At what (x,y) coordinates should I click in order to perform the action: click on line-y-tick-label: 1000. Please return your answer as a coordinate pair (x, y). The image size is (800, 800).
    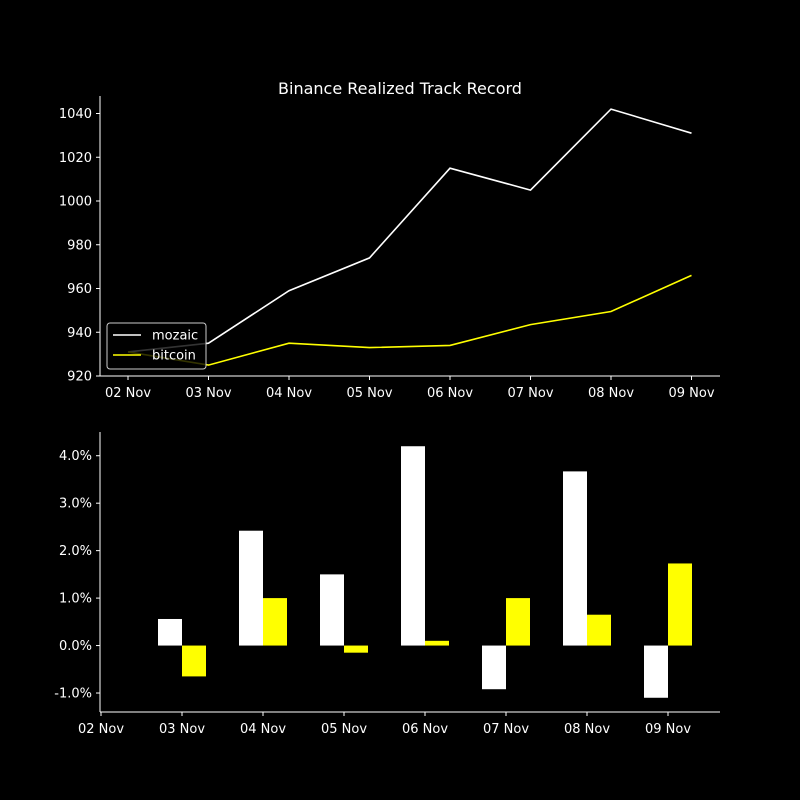
    Looking at the image, I should click on (75, 202).